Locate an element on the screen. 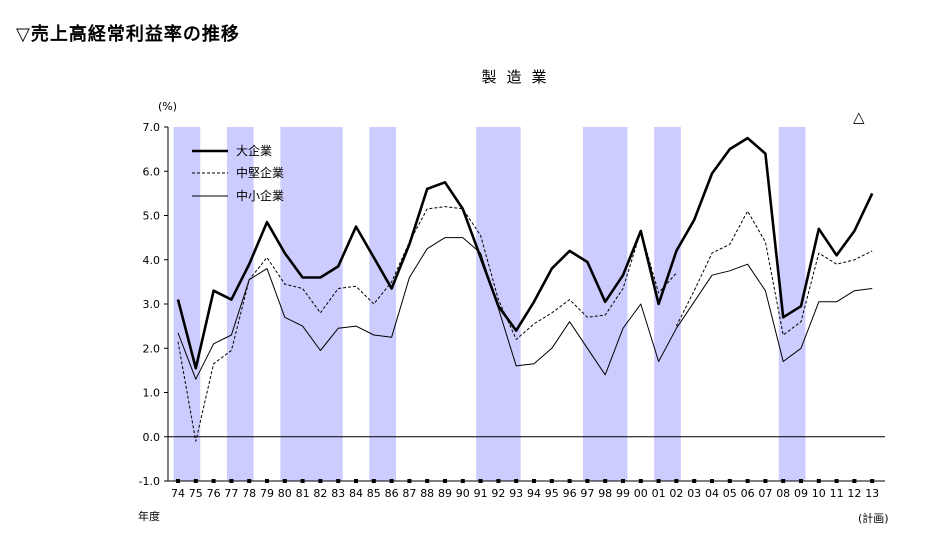 The height and width of the screenshot is (541, 948). x-tick-label: 84 is located at coordinates (356, 493).